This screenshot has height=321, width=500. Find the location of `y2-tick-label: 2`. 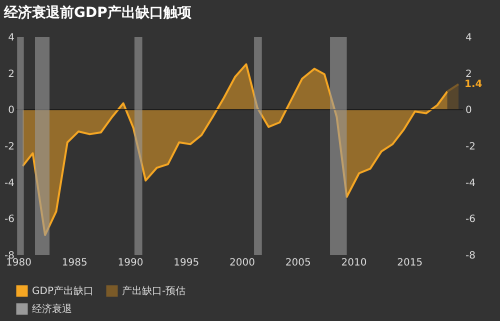

y2-tick-label: 2 is located at coordinates (469, 74).